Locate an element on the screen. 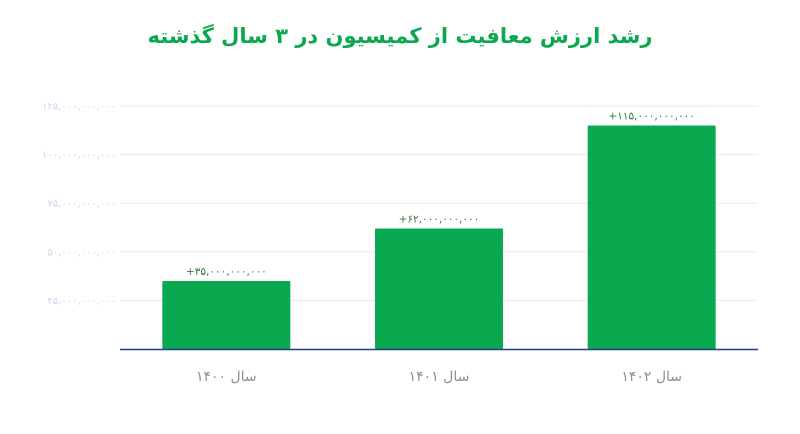  bar-value-label: +۶۲,۰۰۰,۰۰۰,۰۰۰ is located at coordinates (439, 219).